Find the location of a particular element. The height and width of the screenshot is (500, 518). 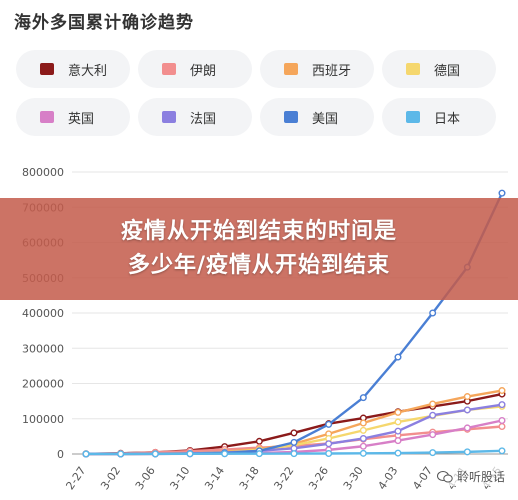

x-tick-label: 3-10 is located at coordinates (179, 478).